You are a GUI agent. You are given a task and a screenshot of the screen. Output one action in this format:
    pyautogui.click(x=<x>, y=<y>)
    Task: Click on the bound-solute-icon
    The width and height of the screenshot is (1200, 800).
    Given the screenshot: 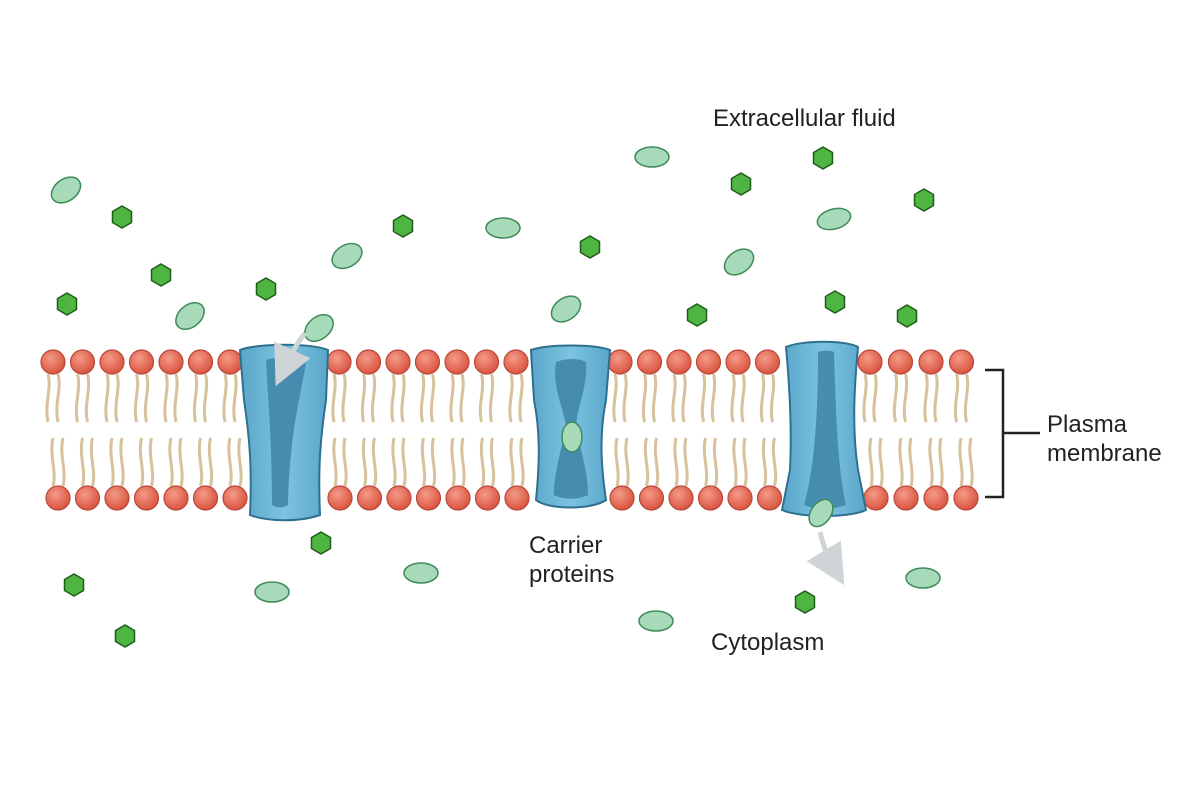 What is the action you would take?
    pyautogui.click(x=572, y=437)
    